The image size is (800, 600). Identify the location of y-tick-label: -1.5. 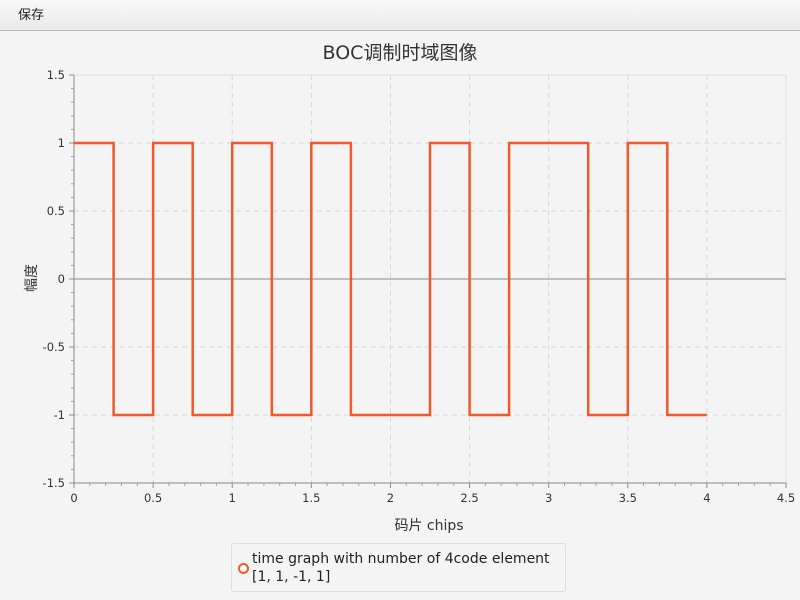
(54, 483).